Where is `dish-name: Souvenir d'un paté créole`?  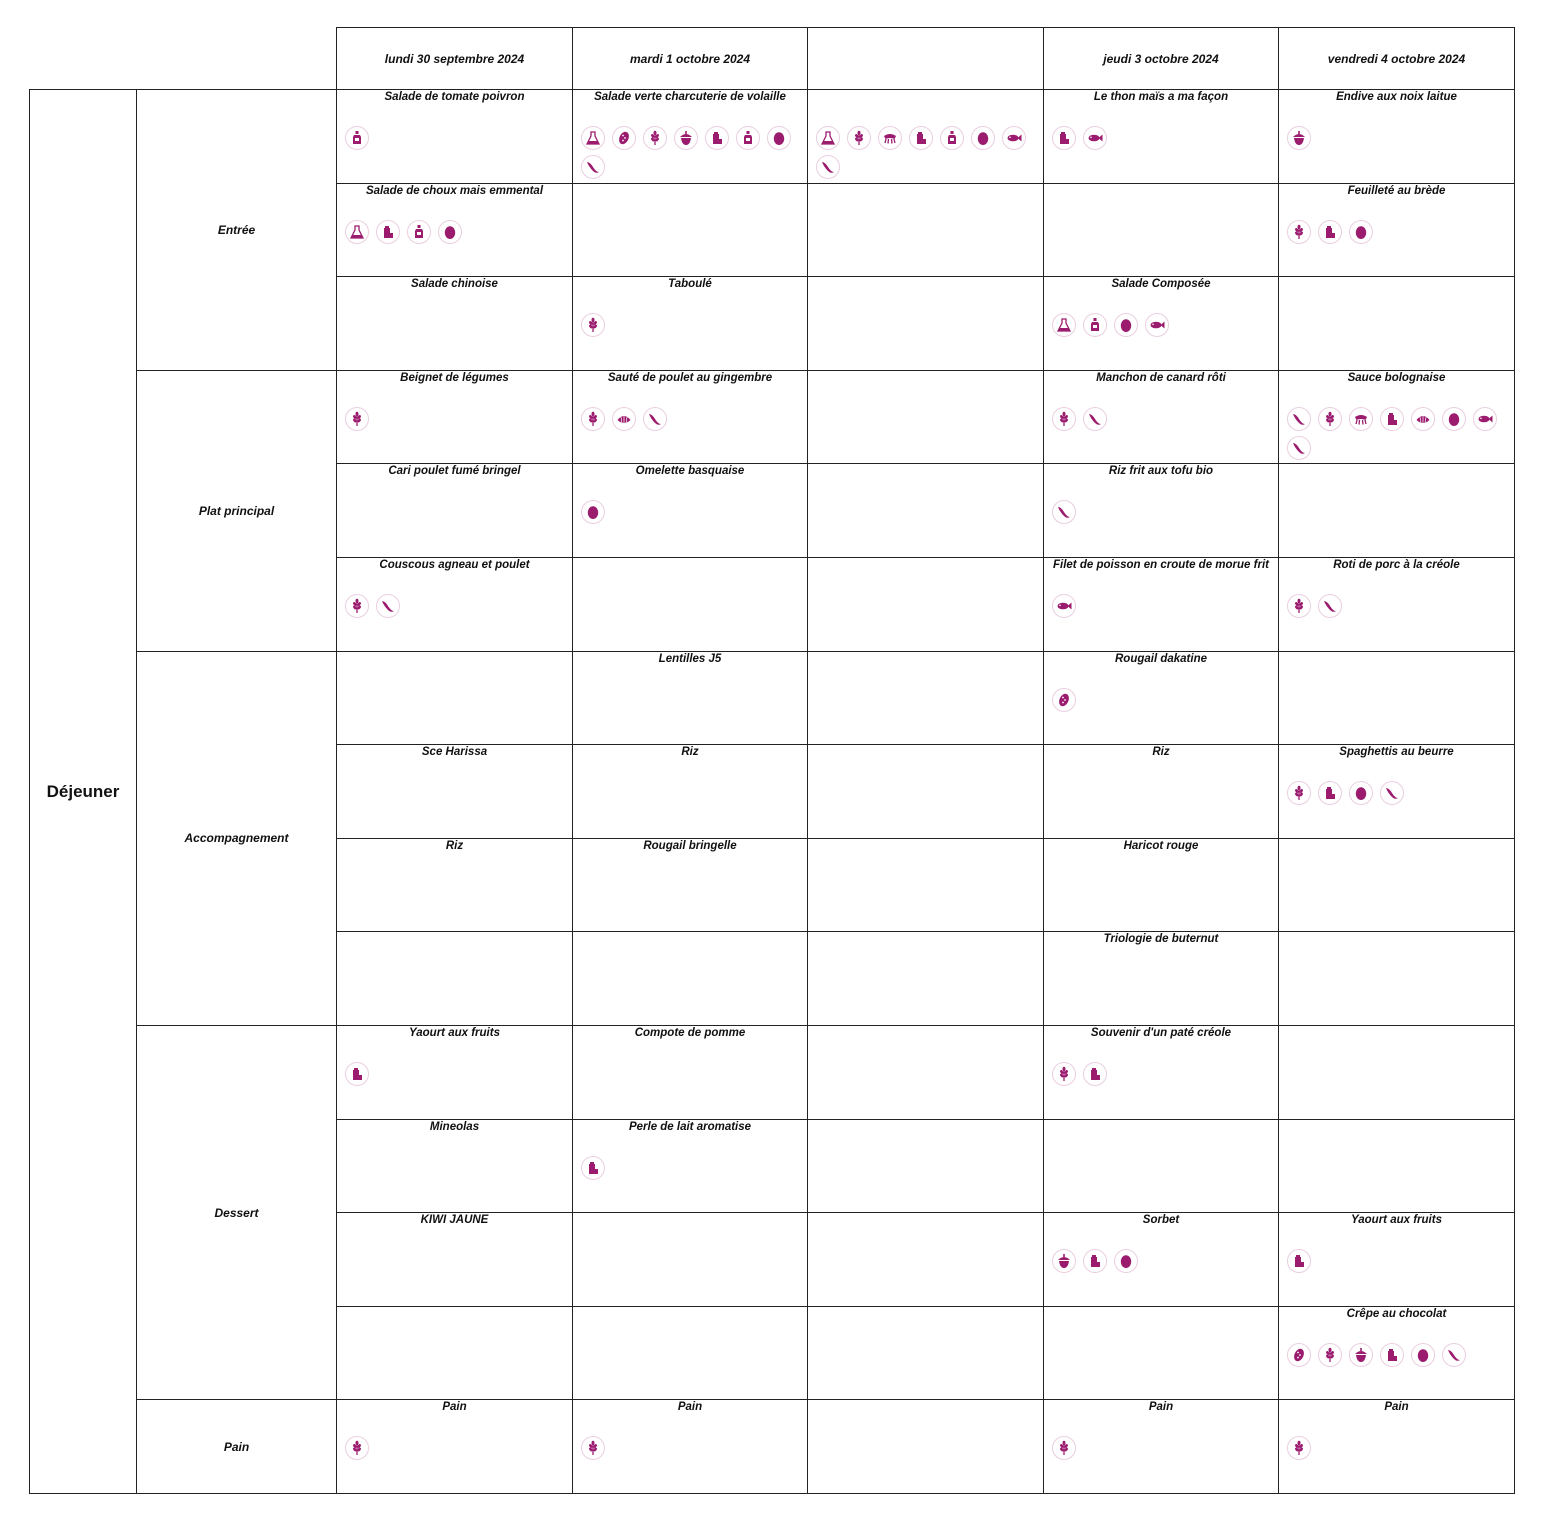
dish-name: Souvenir d'un paté créole is located at coordinates (1161, 1033).